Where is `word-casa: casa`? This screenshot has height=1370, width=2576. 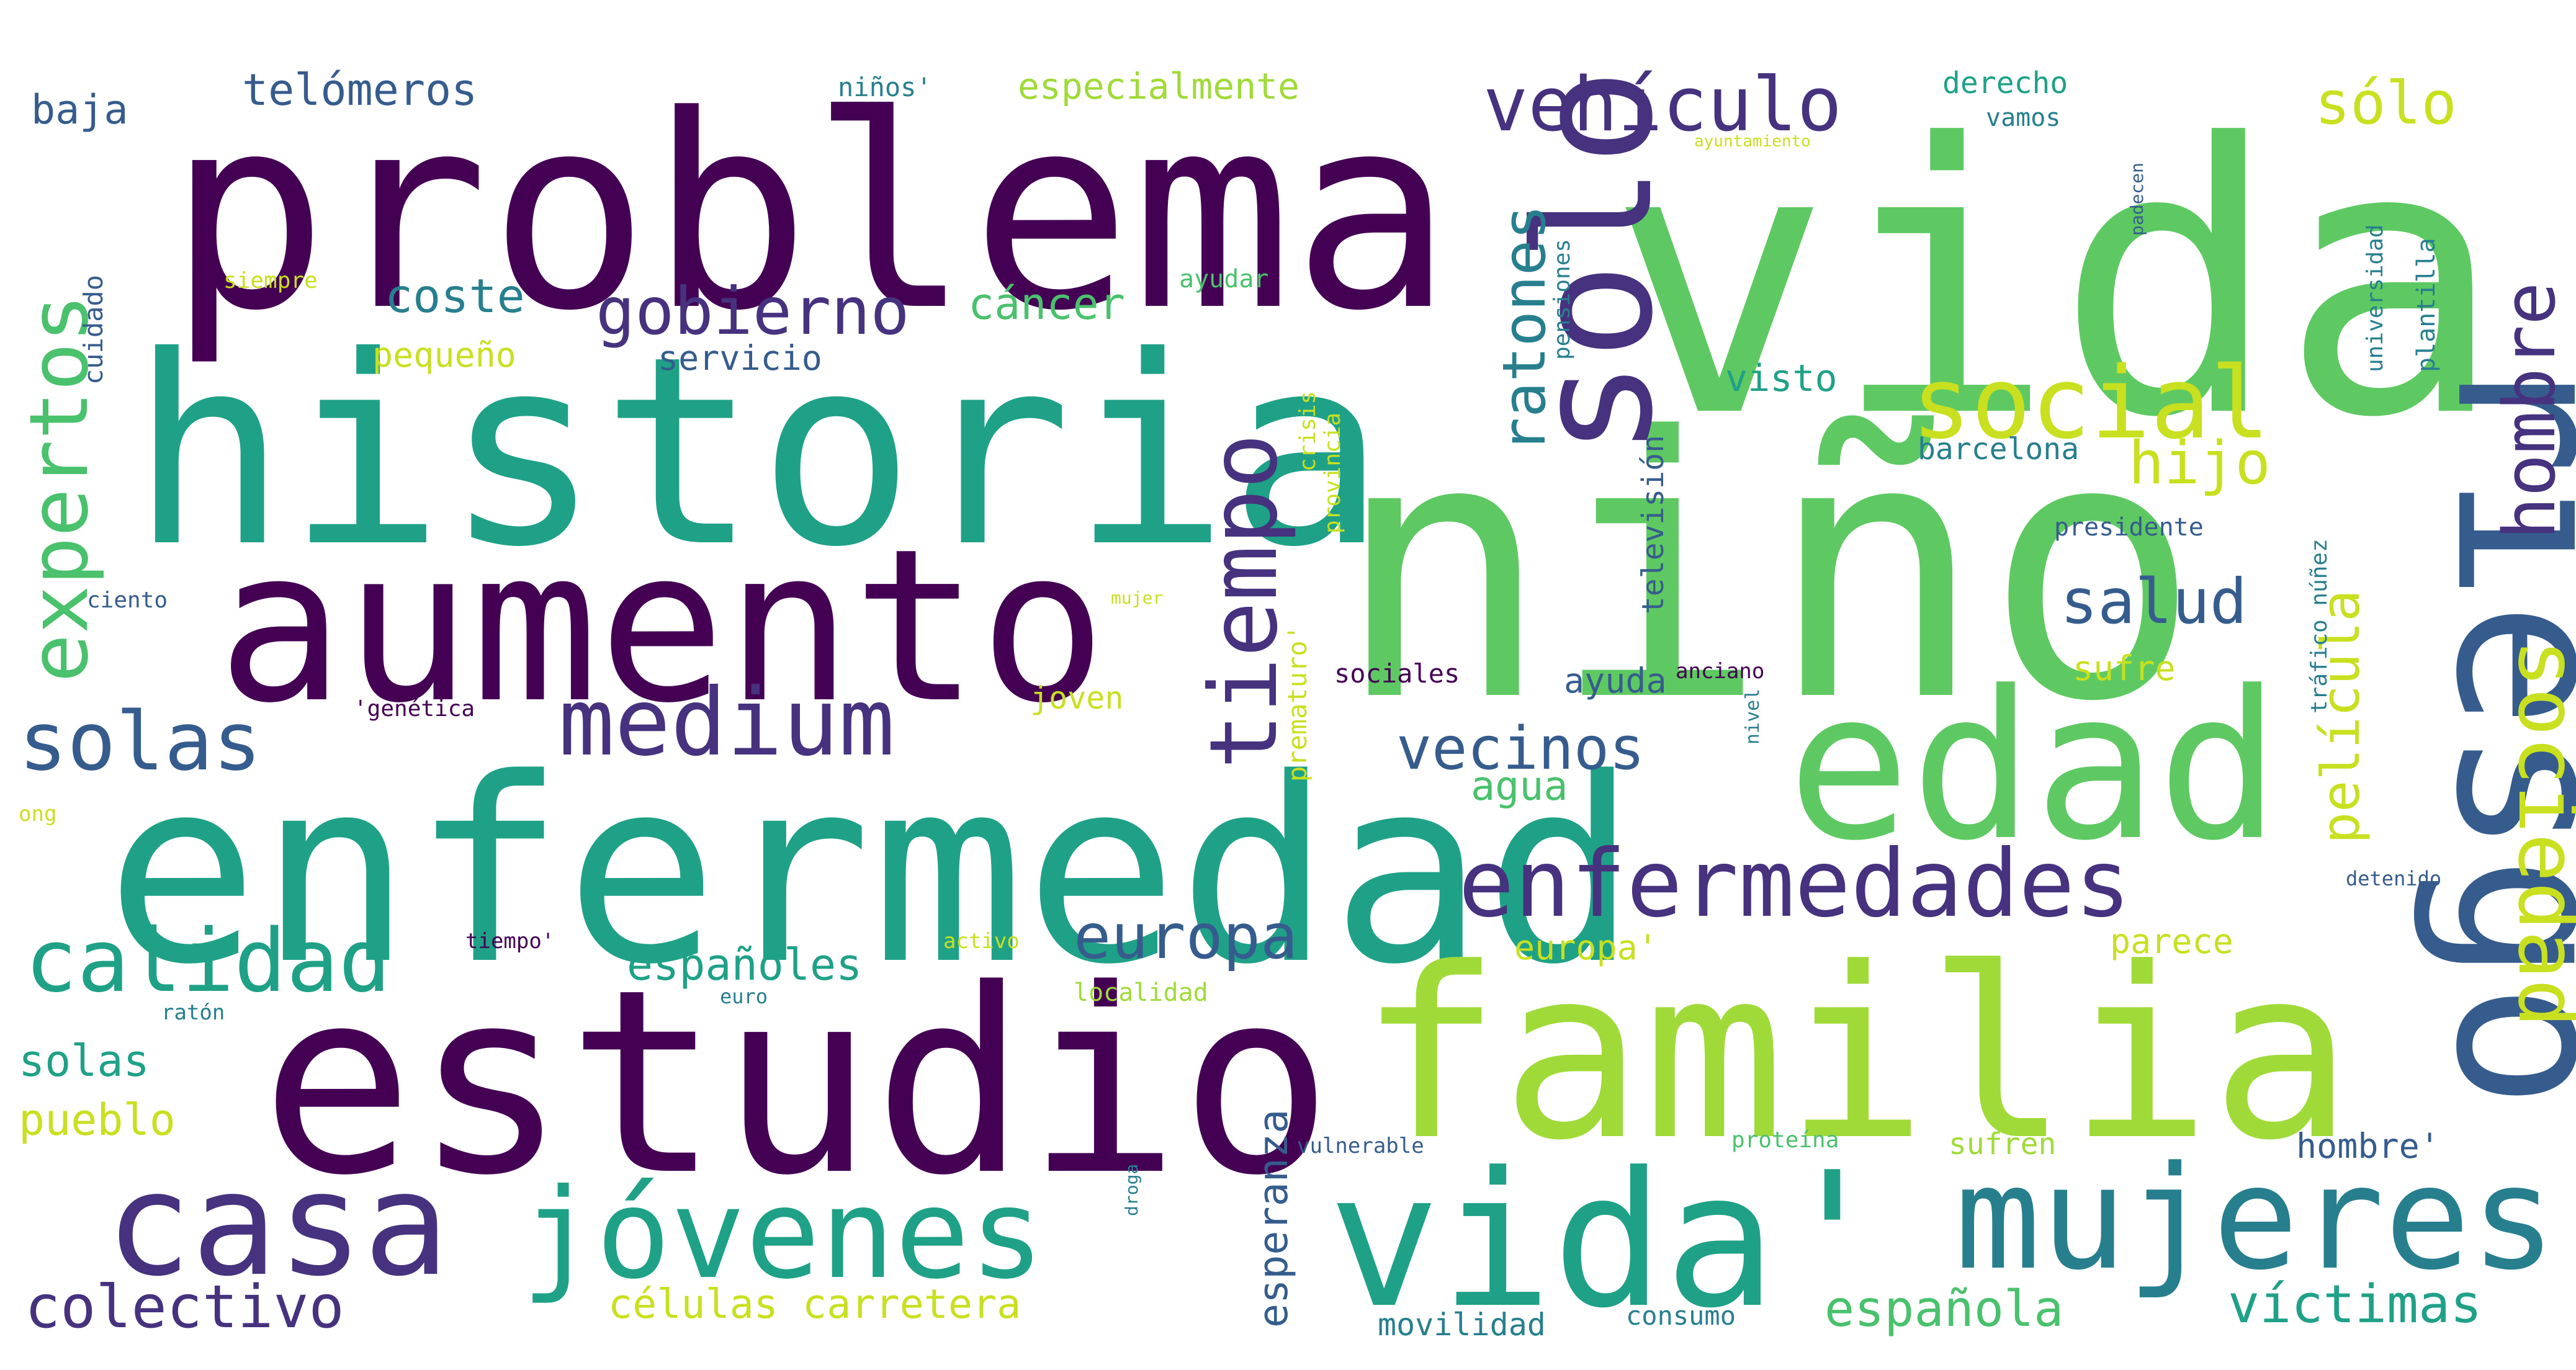
word-casa: casa is located at coordinates (277, 1225).